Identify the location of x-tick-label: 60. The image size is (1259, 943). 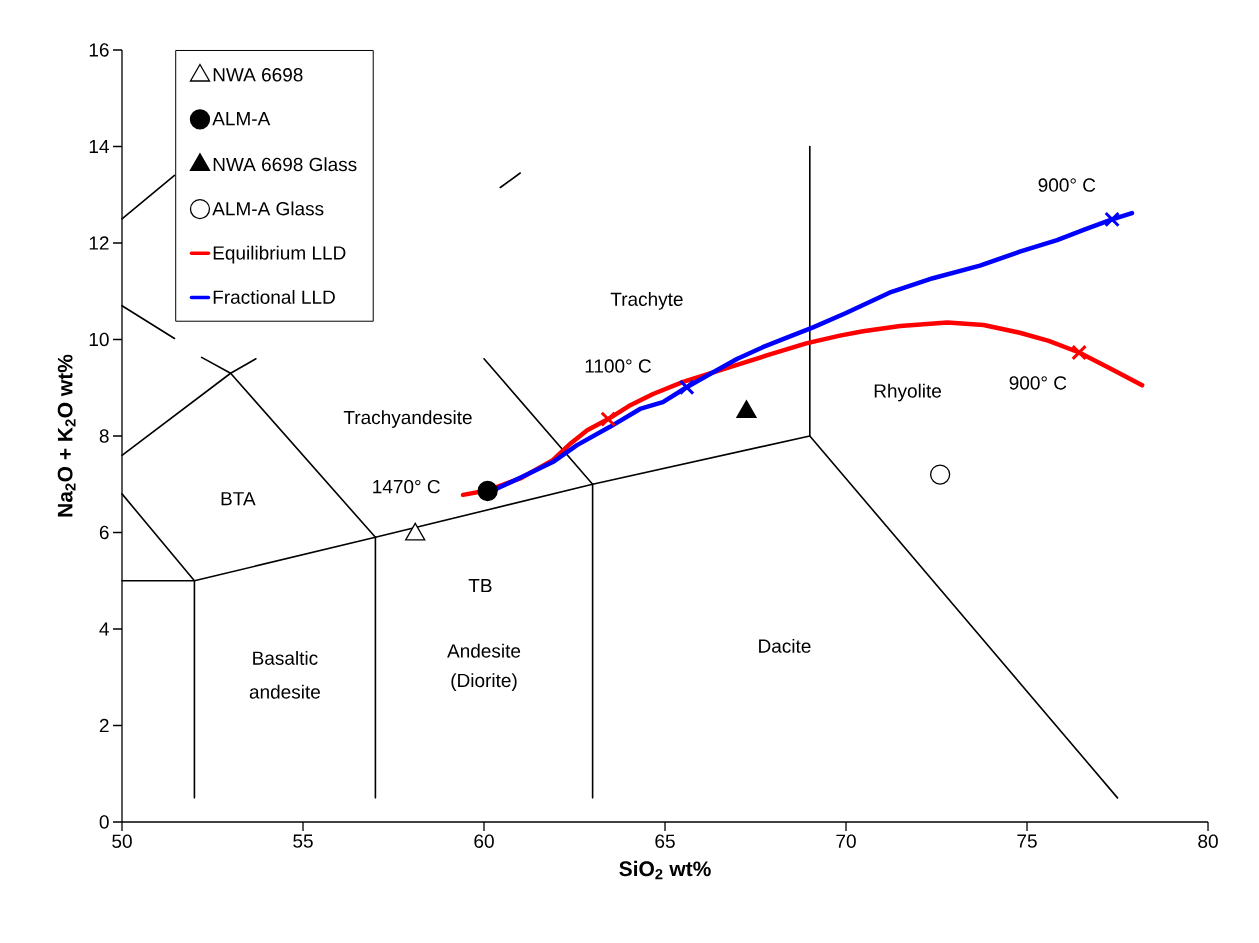
(484, 841).